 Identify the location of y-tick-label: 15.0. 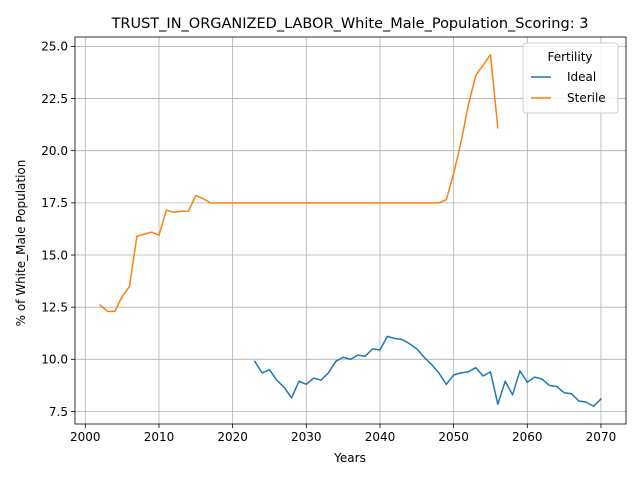
(54, 255).